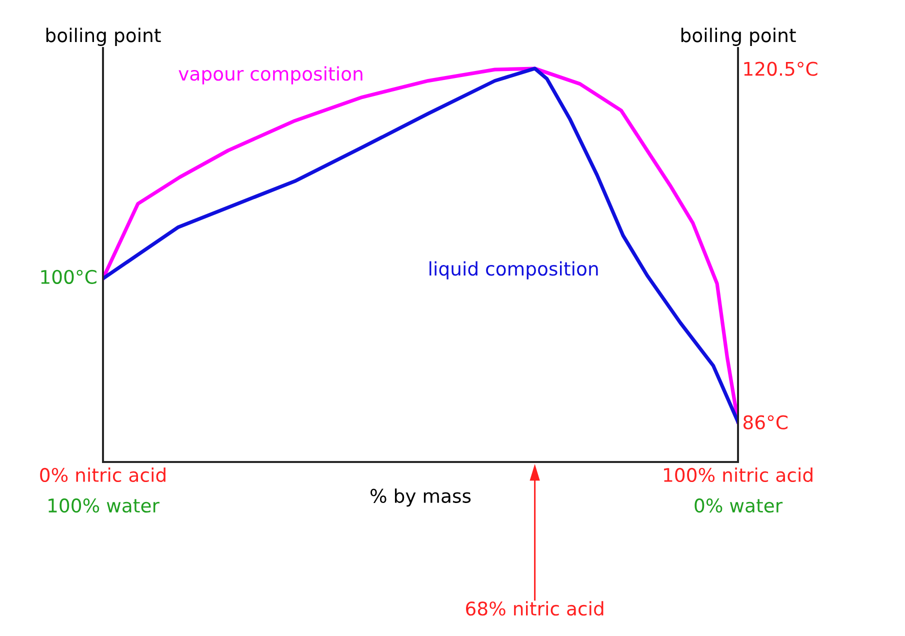 The height and width of the screenshot is (636, 905). I want to click on y-axis-title: boiling point, so click(103, 37).